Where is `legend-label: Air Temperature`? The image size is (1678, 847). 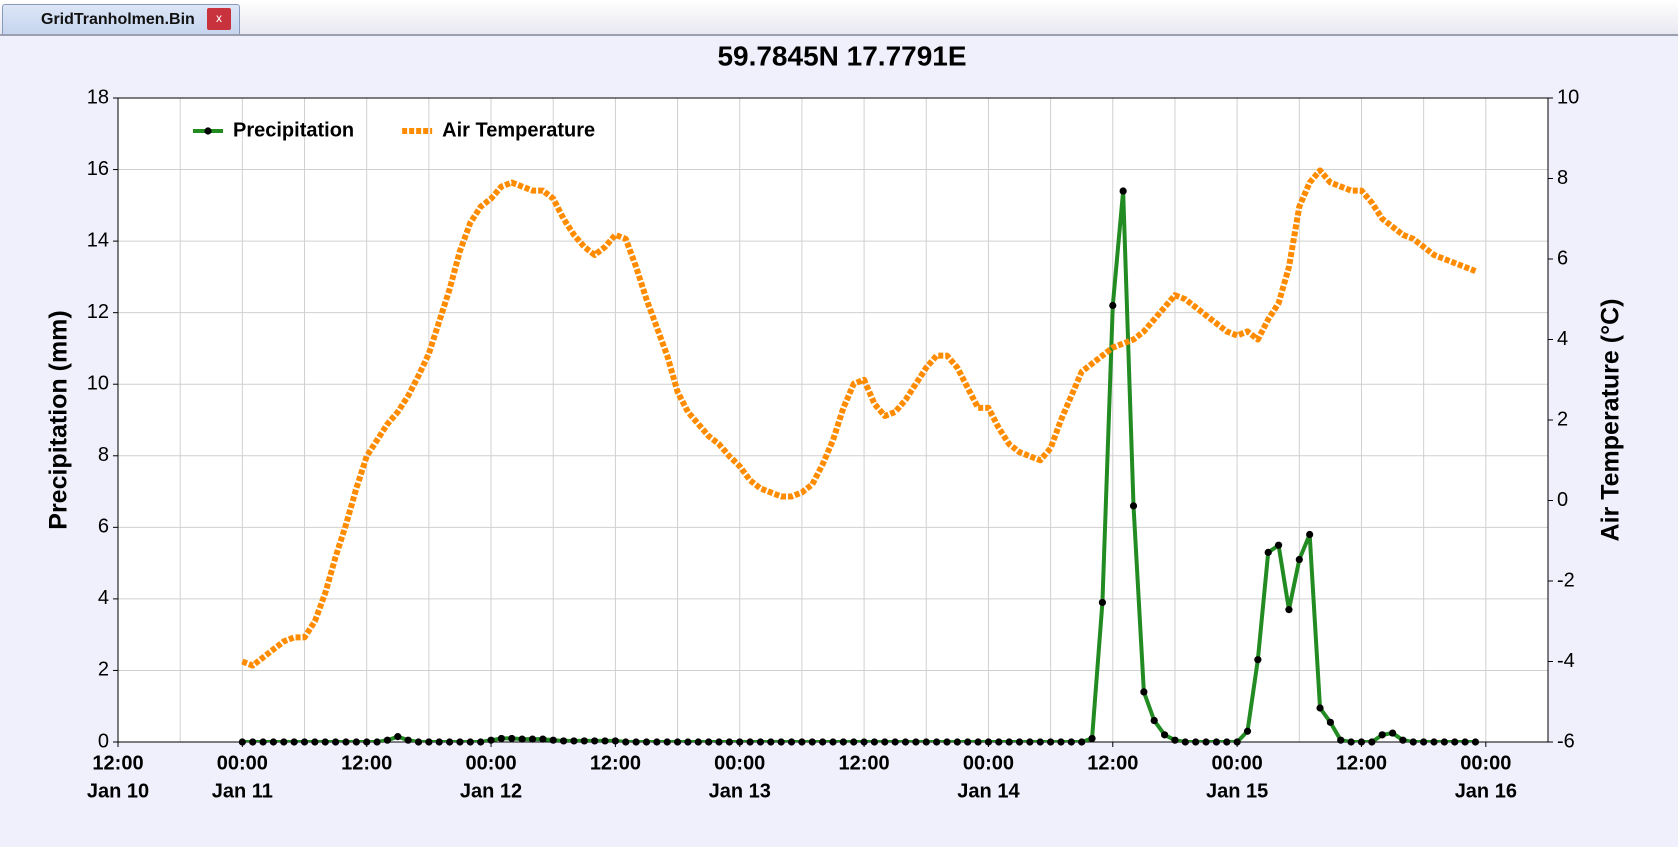 legend-label: Air Temperature is located at coordinates (518, 130).